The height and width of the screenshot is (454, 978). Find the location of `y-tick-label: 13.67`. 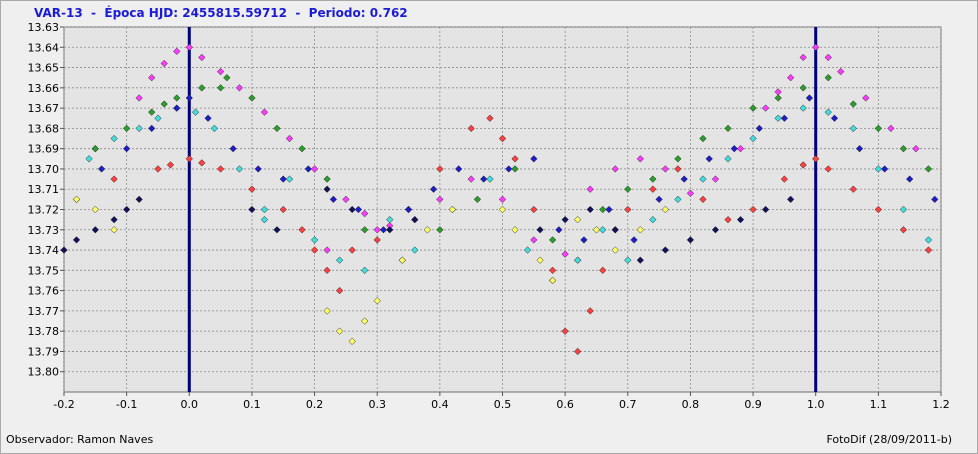

y-tick-label: 13.67 is located at coordinates (44, 108).